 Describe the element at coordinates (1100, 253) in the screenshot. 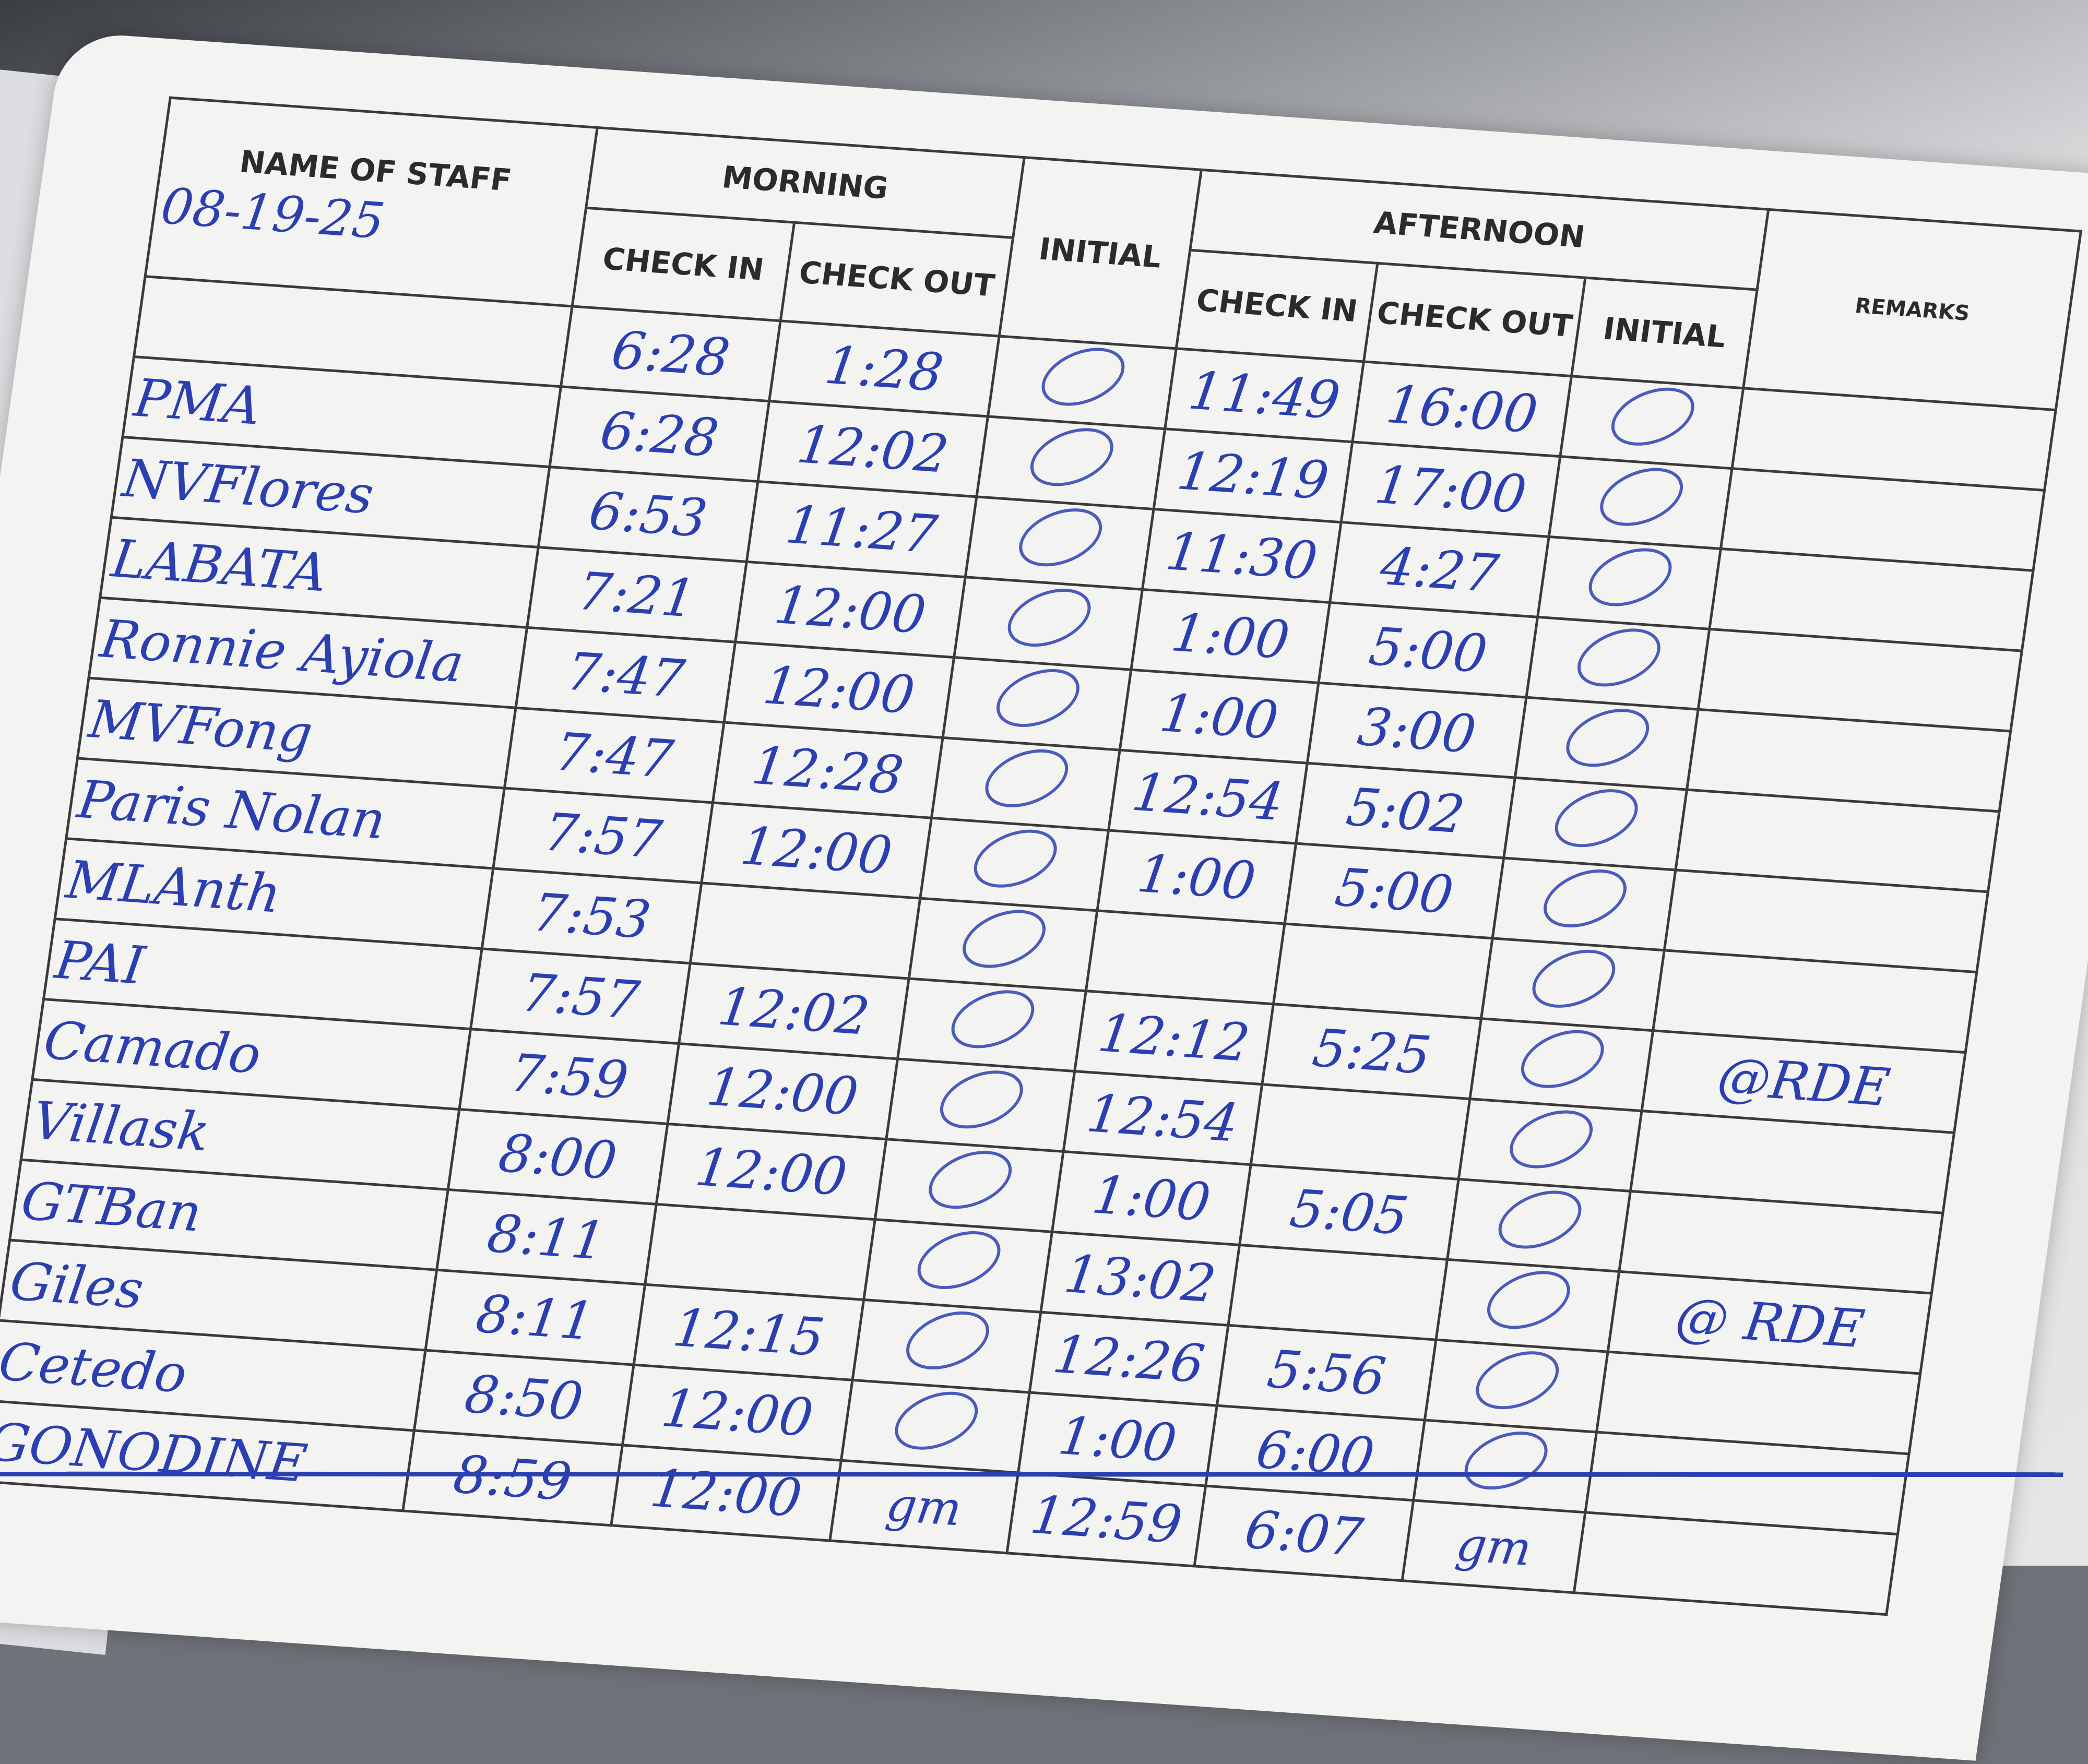

I see `morning-initial-header: INITIAL` at that location.